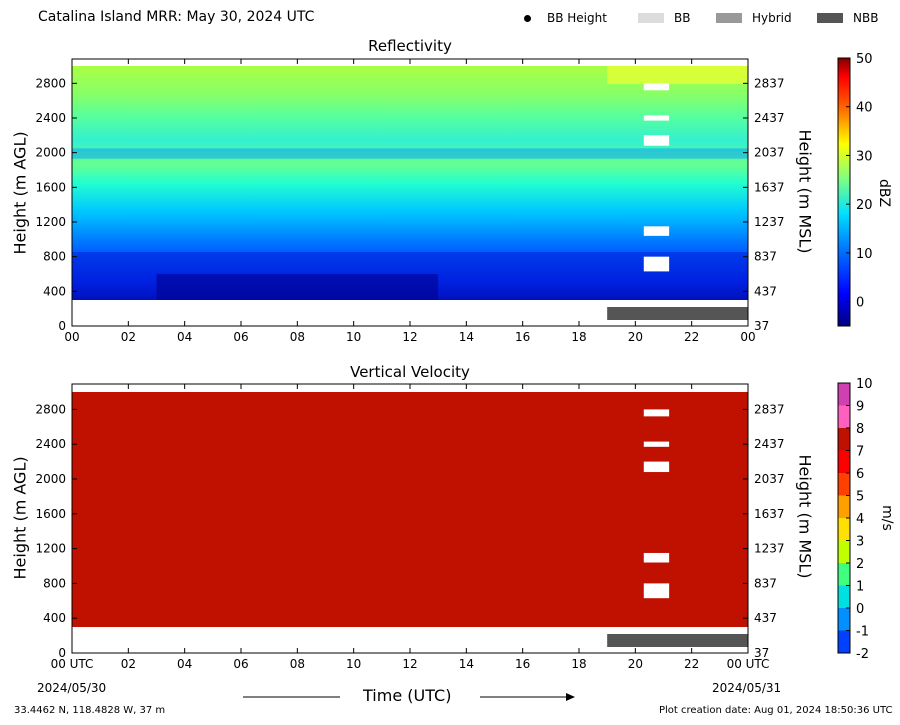  Describe the element at coordinates (761, 653) in the screenshot. I see `y-tick-label-right: 37` at that location.